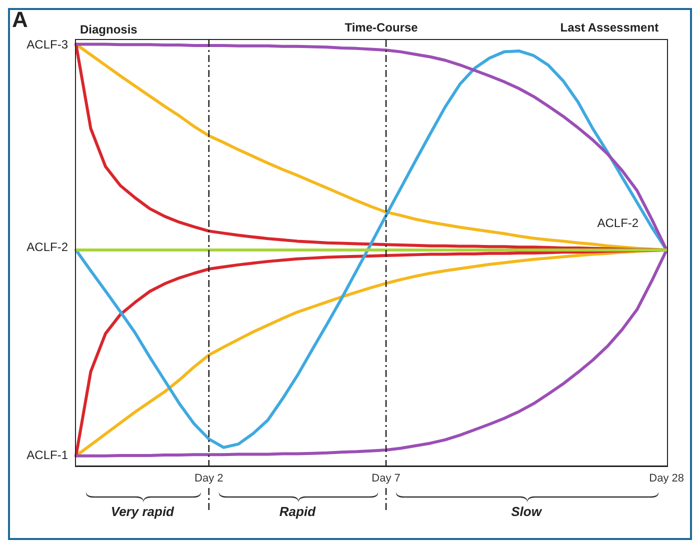 The height and width of the screenshot is (548, 700). I want to click on x-tick-label: Day 2, so click(209, 478).